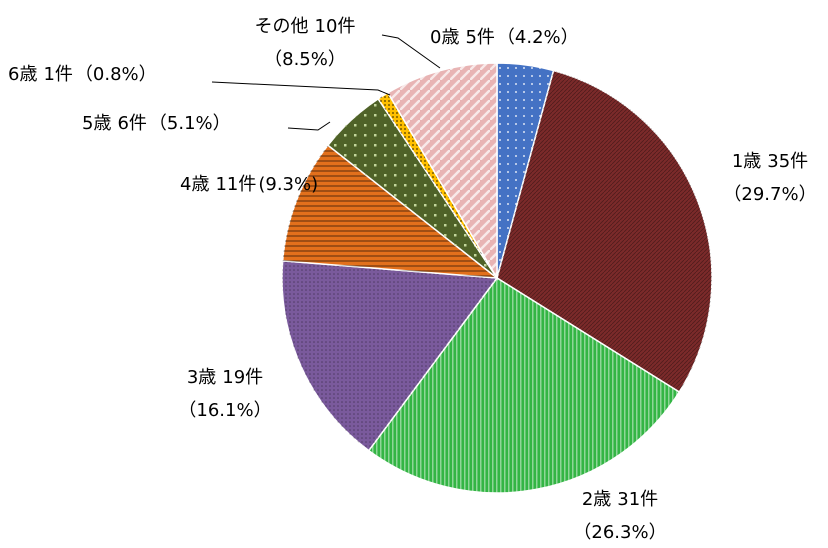  What do you see at coordinates (194, 184) in the screenshot?
I see `category-label: 4歳` at bounding box center [194, 184].